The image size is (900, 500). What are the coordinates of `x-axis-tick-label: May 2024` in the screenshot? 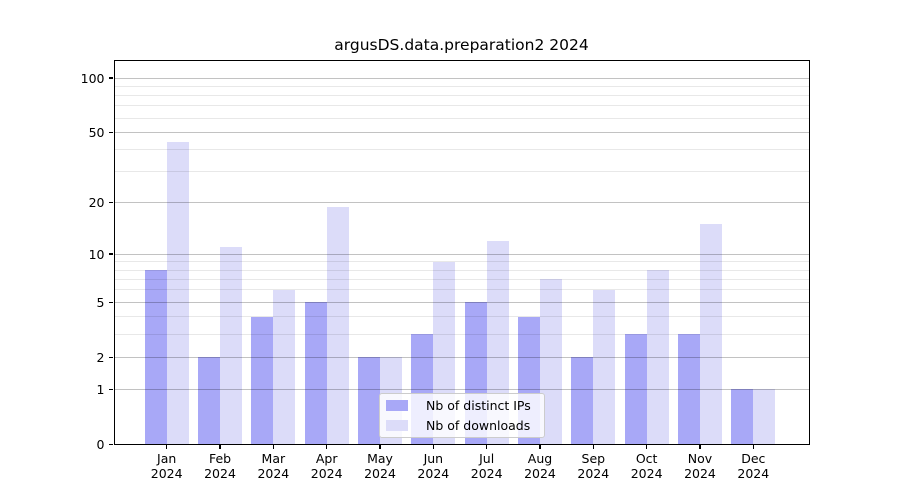 It's located at (380, 466).